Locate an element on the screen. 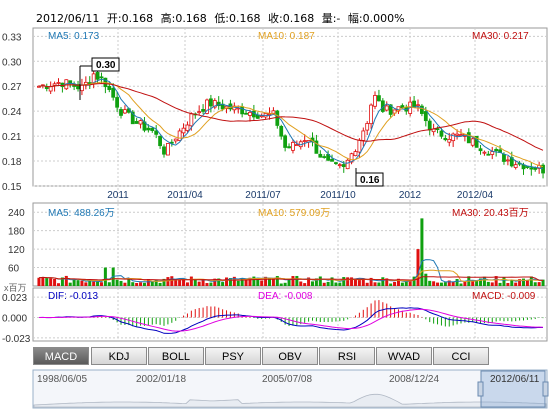  quote-high: 高:0.168 is located at coordinates (183, 18).